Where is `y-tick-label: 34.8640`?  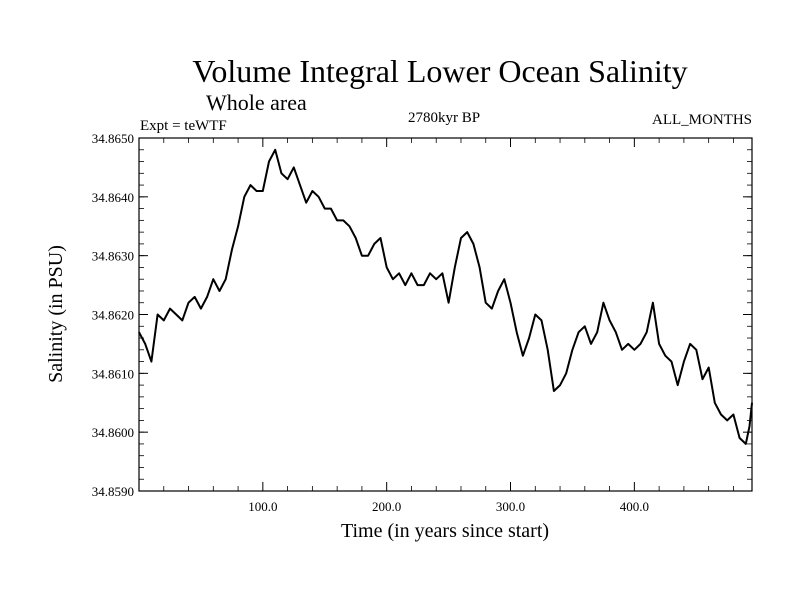 y-tick-label: 34.8640 is located at coordinates (113, 197).